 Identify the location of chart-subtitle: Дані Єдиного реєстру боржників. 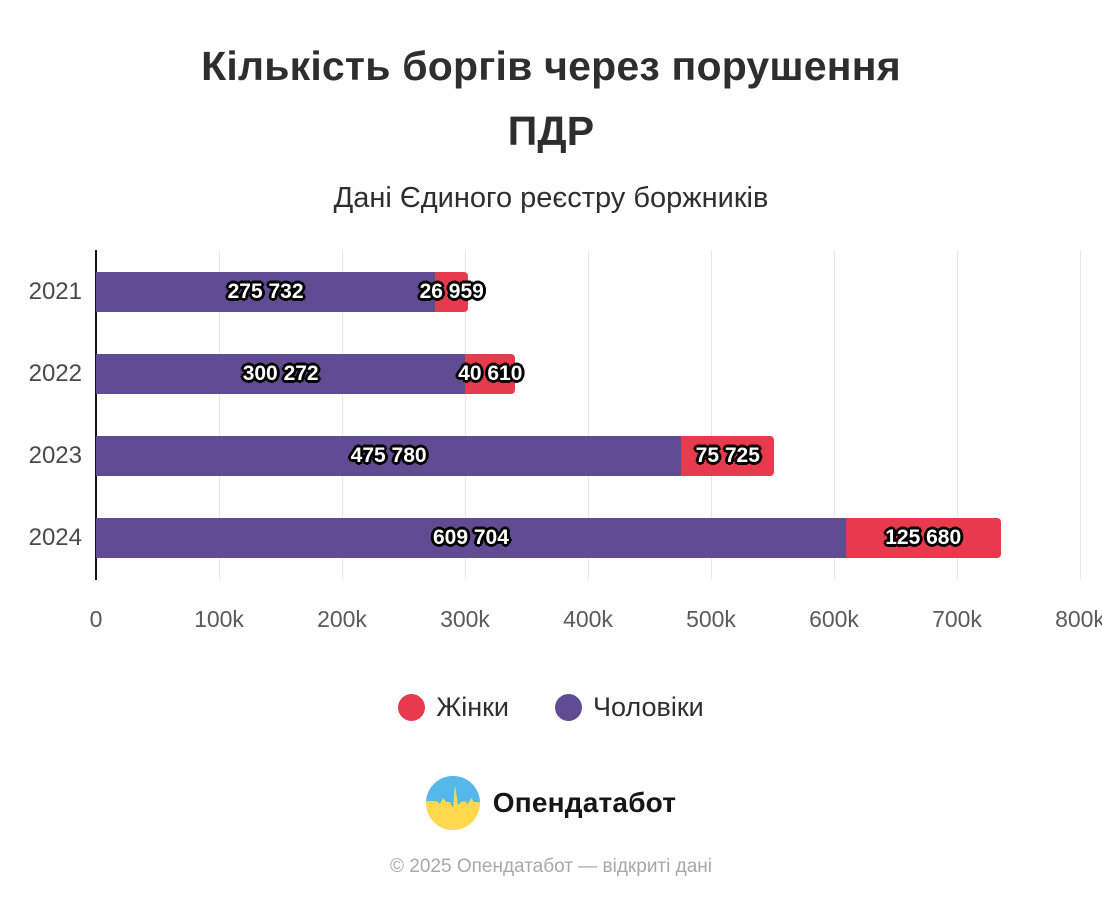
(551, 198).